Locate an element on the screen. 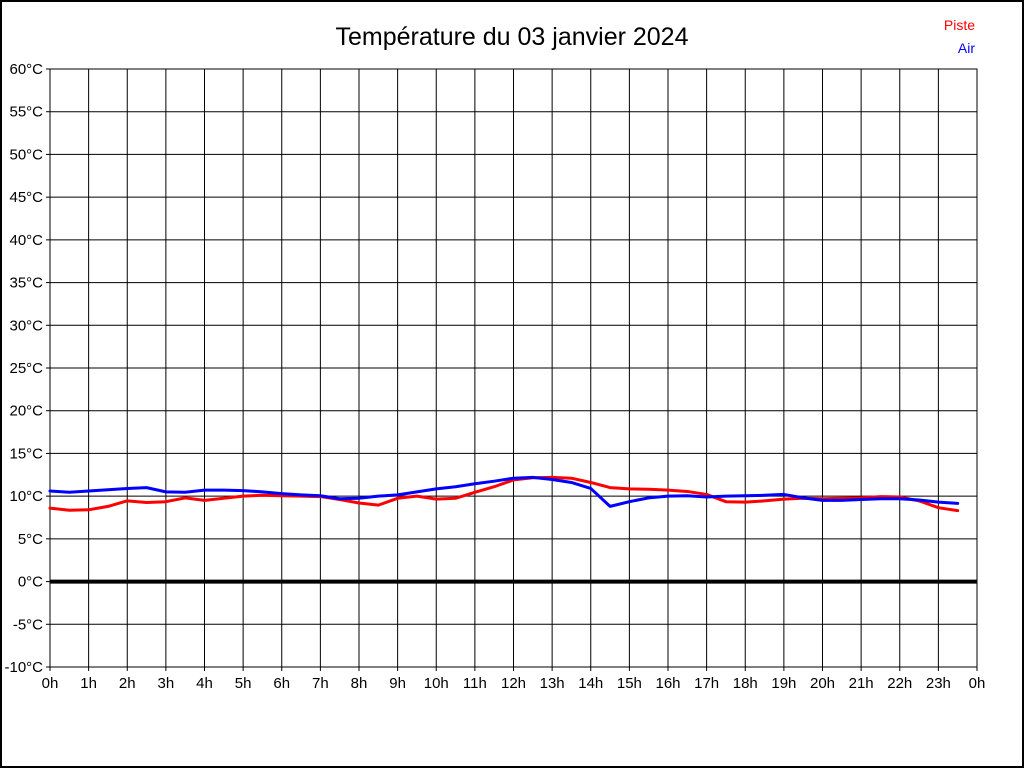  x-tick-label: 7h is located at coordinates (320, 683).